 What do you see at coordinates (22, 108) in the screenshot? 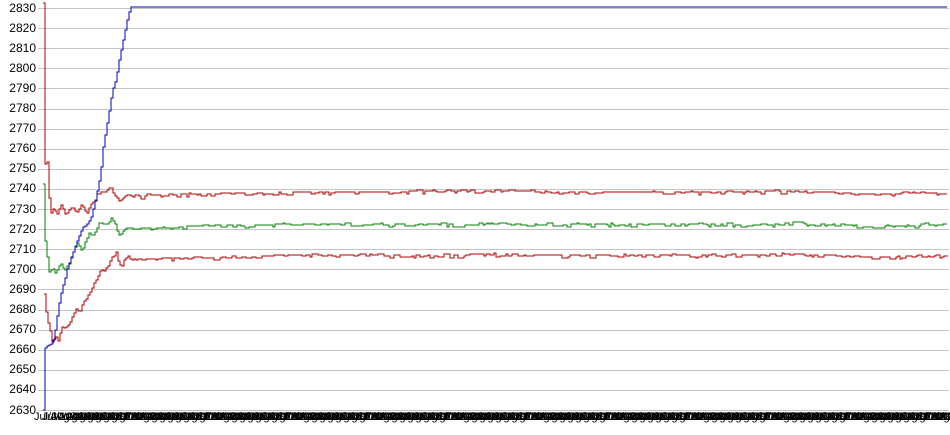
I see `y-axis-tick-label: 2780` at bounding box center [22, 108].